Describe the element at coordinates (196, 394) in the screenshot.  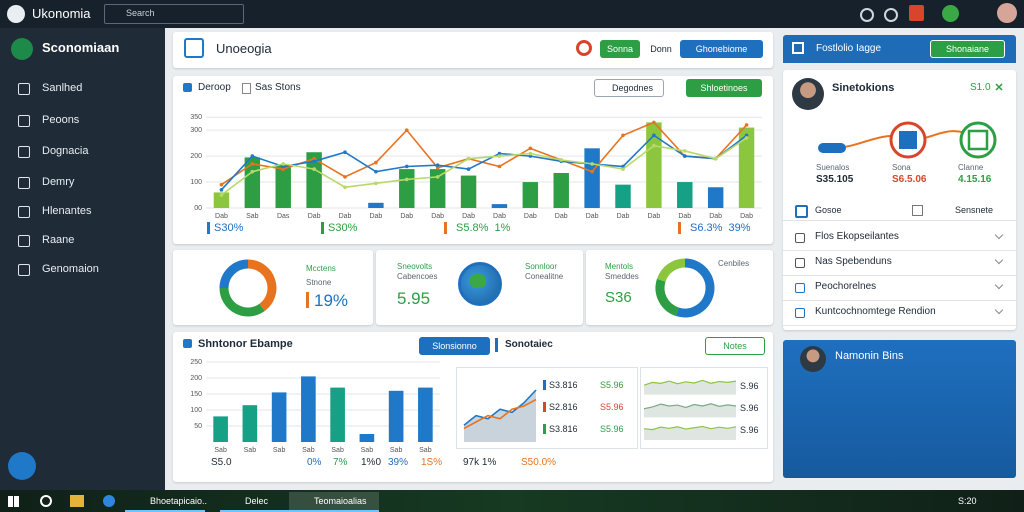
I see `y-tick-label: 150` at that location.